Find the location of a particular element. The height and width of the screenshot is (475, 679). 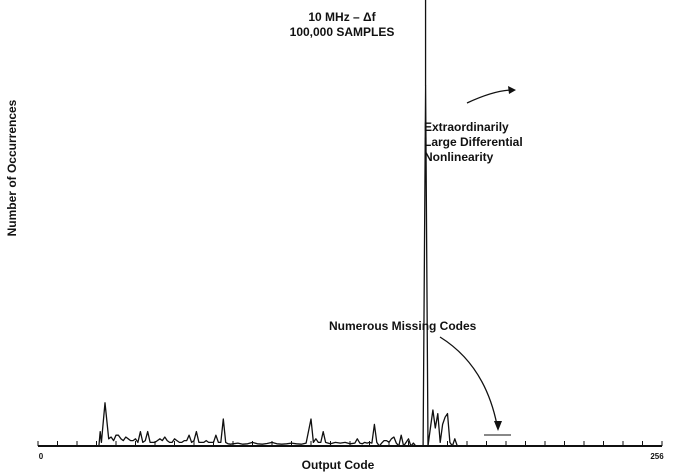

annotation-dnl-line-2: Large Differential is located at coordinates (473, 142).